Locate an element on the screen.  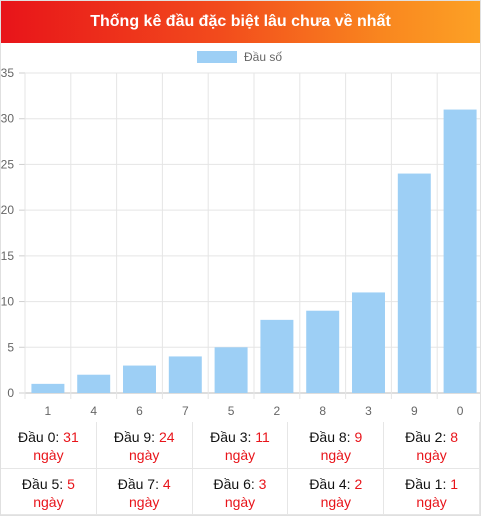
chart-title: Thống kê đầu đặc biệt lâu chưa về nhất is located at coordinates (240, 21).